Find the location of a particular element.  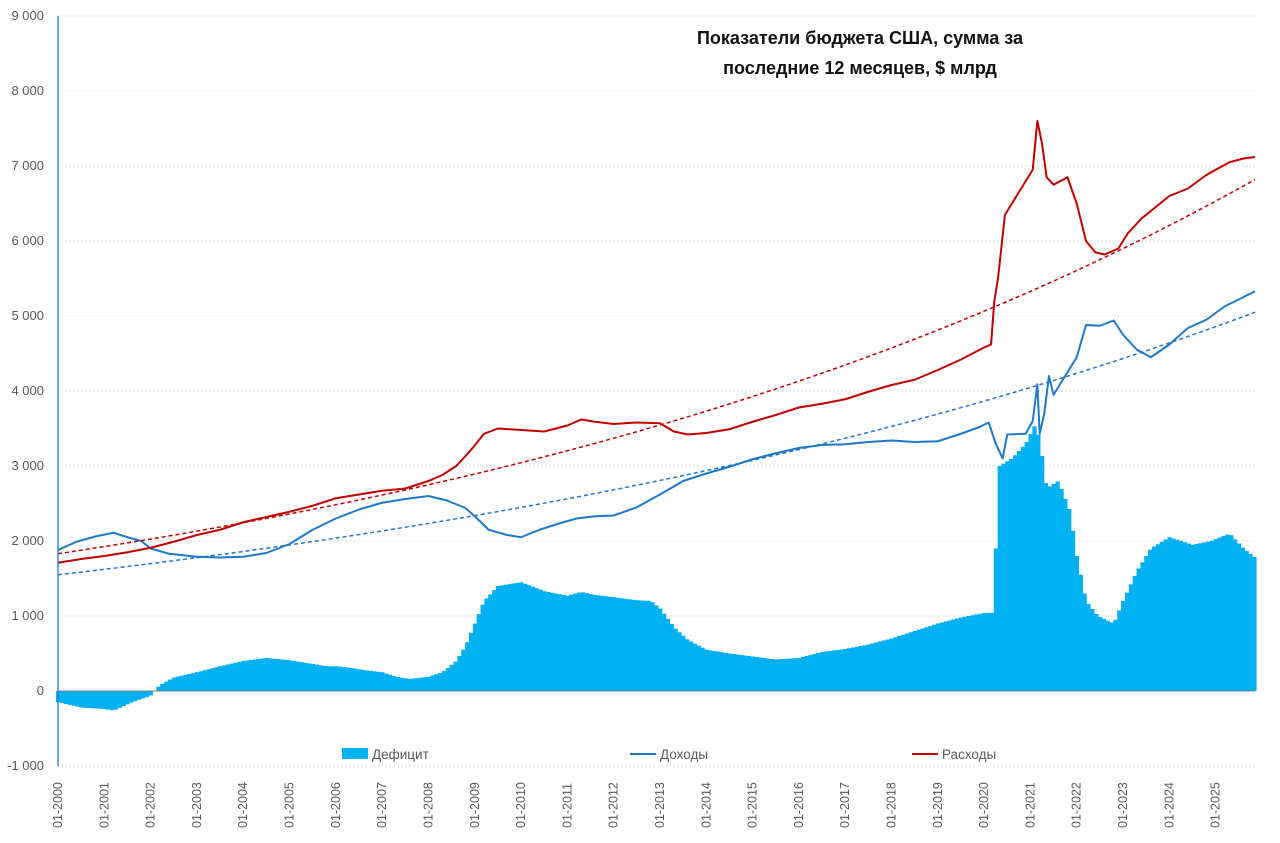

chart-title-line-1: Показатели бюджета США, сумма за is located at coordinates (860, 38).